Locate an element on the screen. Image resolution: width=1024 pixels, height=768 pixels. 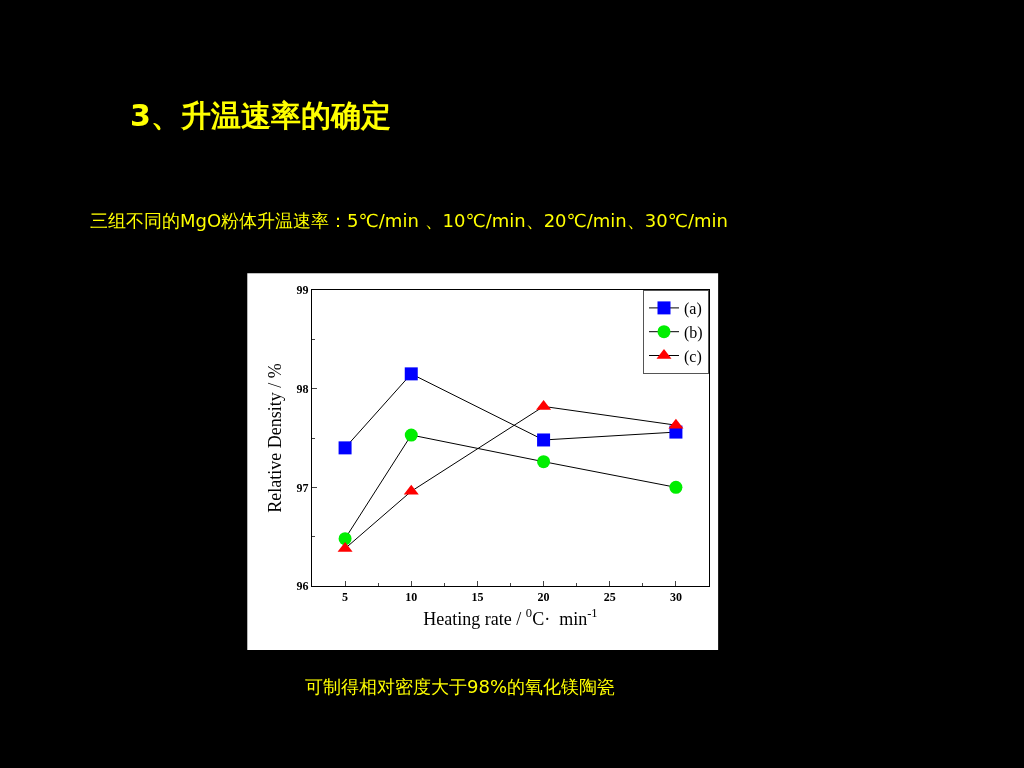
x-tick-label: 10 is located at coordinates (411, 597).